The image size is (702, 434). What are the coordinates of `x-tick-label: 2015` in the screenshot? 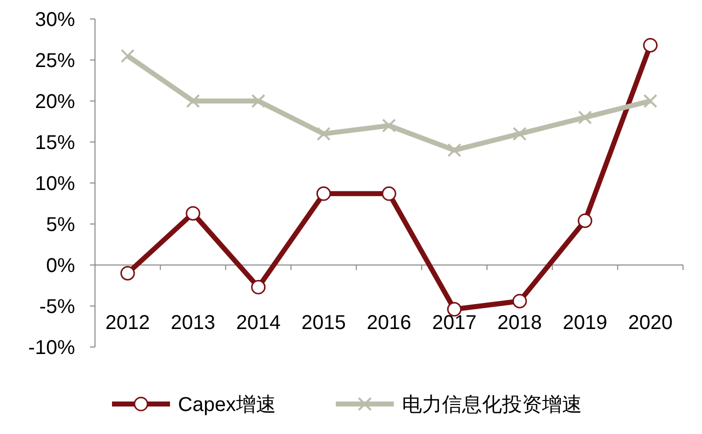 It's located at (323, 323).